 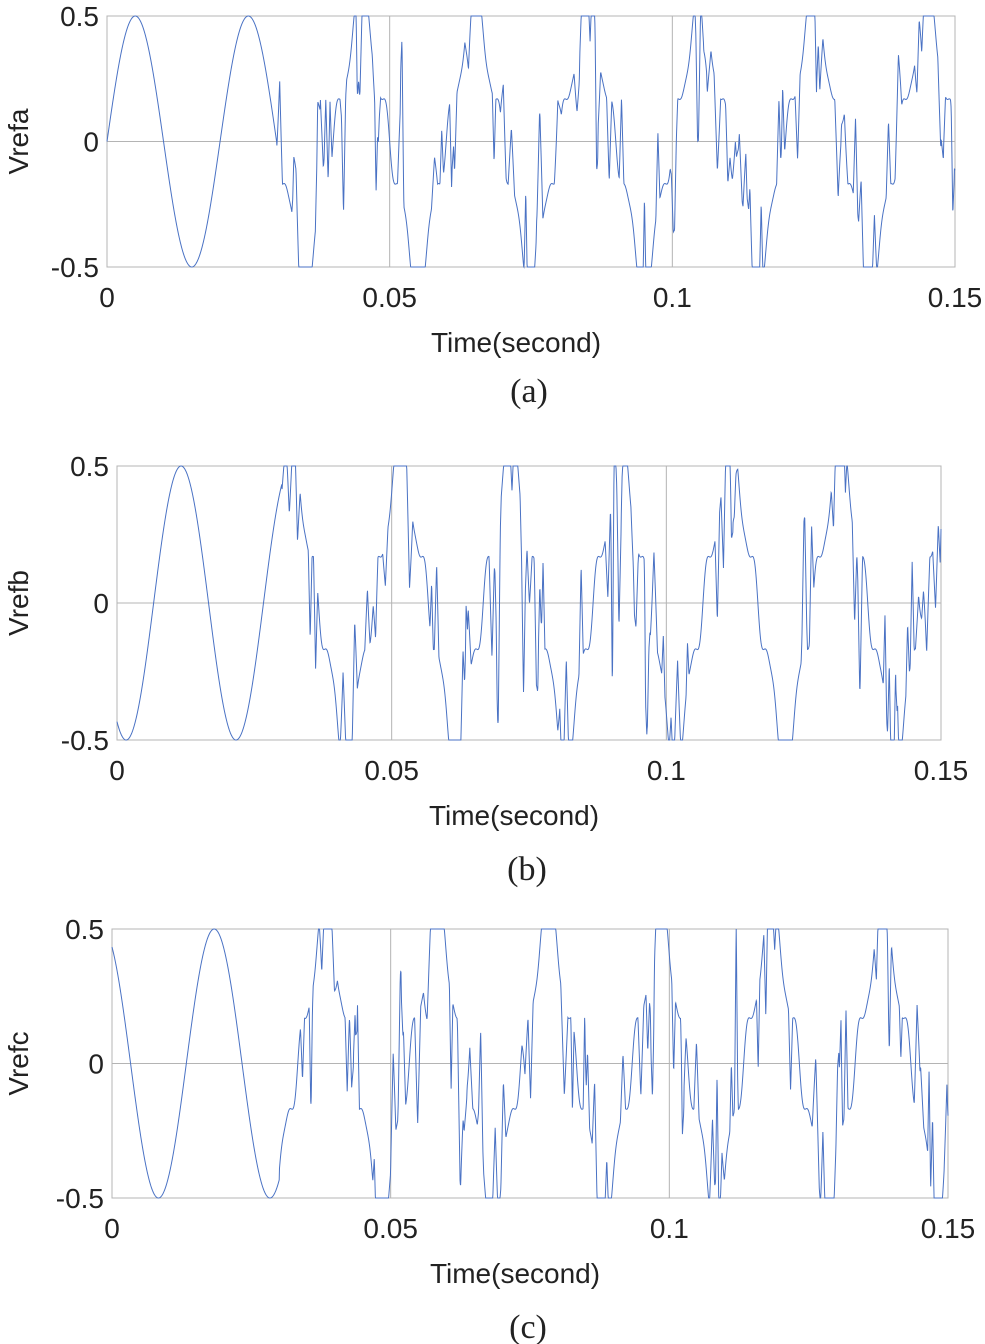 I want to click on panel-caption: (a), so click(x=529, y=391).